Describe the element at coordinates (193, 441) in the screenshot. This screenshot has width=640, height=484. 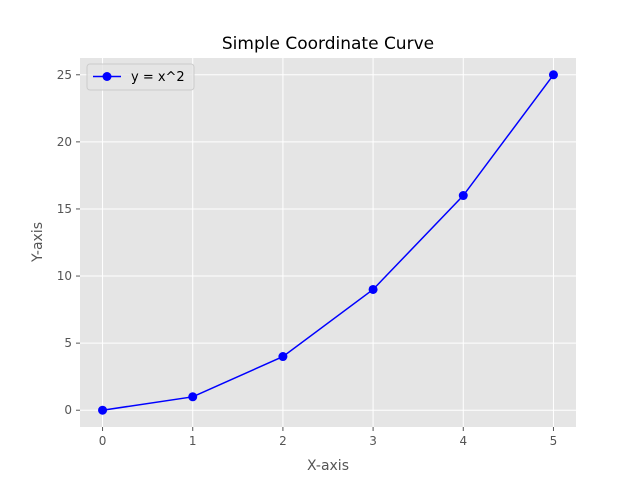
I see `x-tick-label: 1` at that location.